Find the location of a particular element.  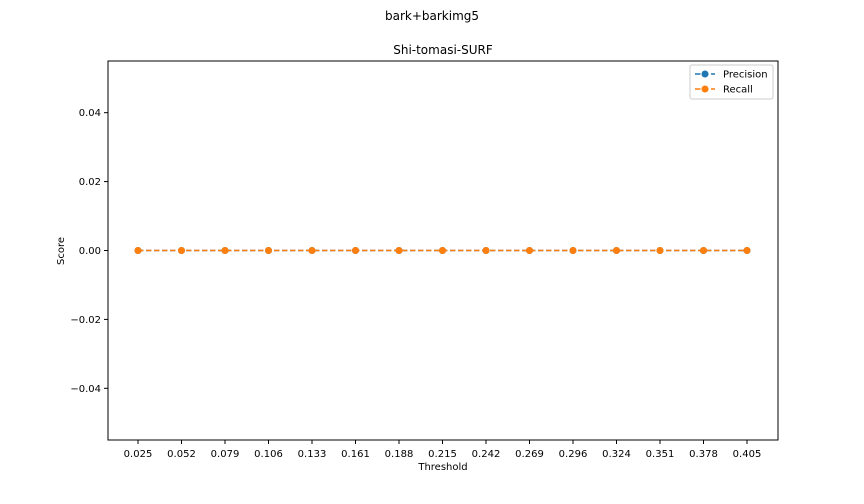

x-tick-label: 0.324 is located at coordinates (616, 454).